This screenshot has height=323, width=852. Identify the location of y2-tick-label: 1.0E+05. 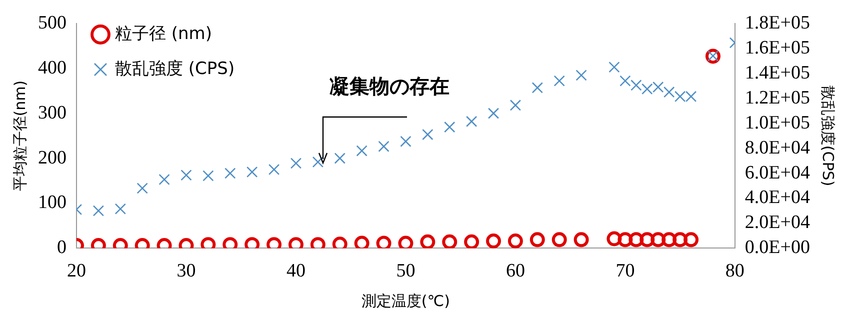
(777, 123).